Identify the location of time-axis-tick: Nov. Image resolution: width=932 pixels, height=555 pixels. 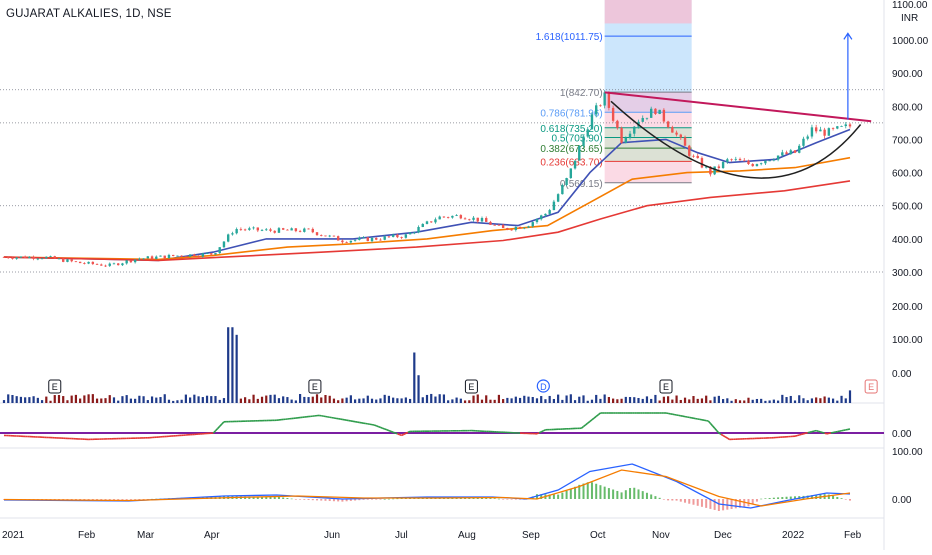
(661, 535).